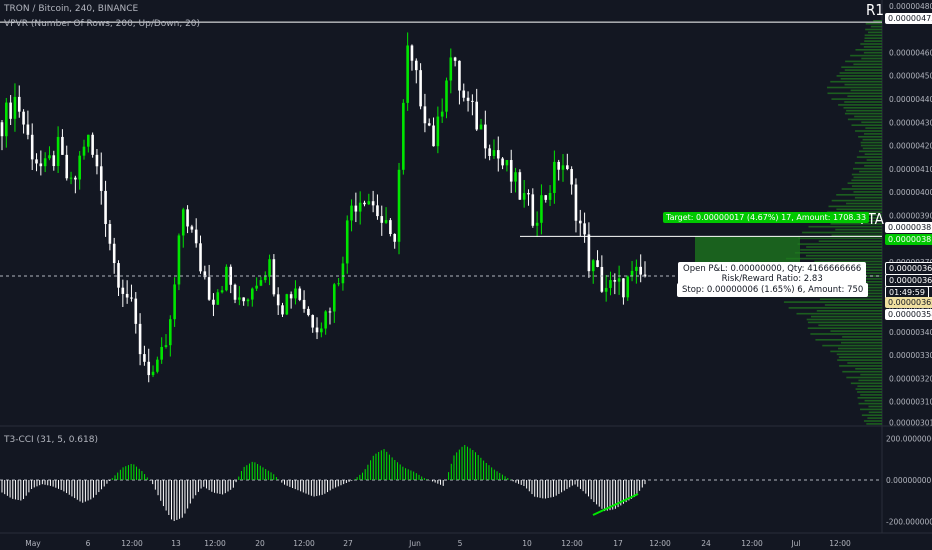 This screenshot has width=932, height=550. What do you see at coordinates (910, 215) in the screenshot?
I see `price-tick-label: 0.00000390` at bounding box center [910, 215].